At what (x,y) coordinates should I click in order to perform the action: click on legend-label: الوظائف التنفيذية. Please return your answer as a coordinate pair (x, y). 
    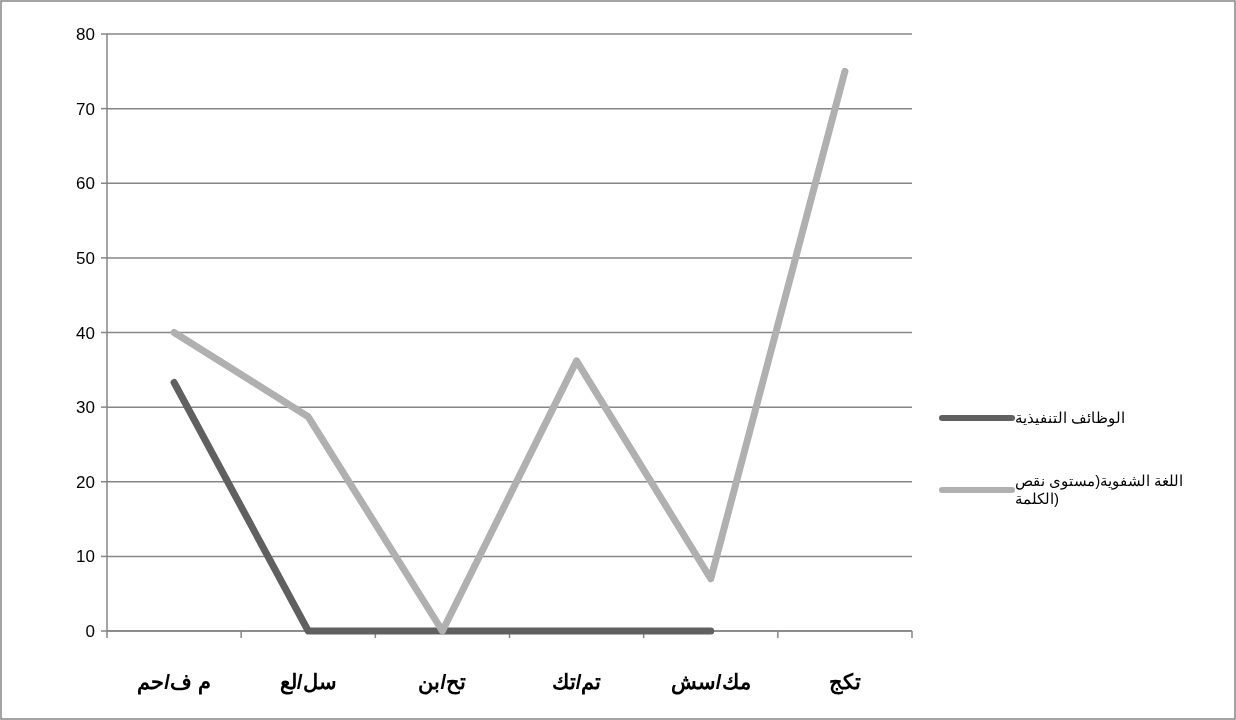
    Looking at the image, I should click on (1070, 418).